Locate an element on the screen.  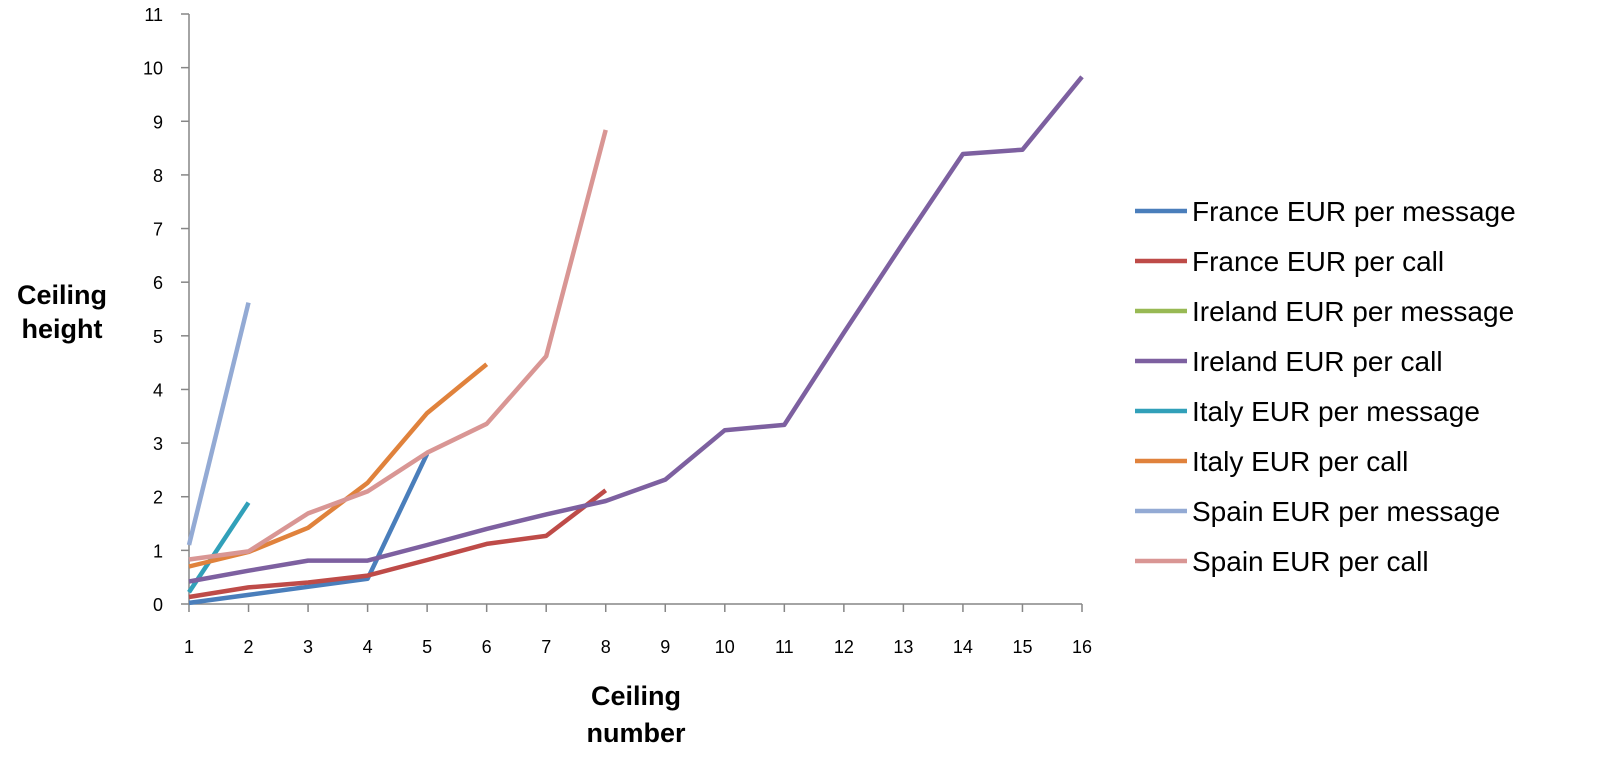
legend-label: Italy EUR per message is located at coordinates (1336, 411).